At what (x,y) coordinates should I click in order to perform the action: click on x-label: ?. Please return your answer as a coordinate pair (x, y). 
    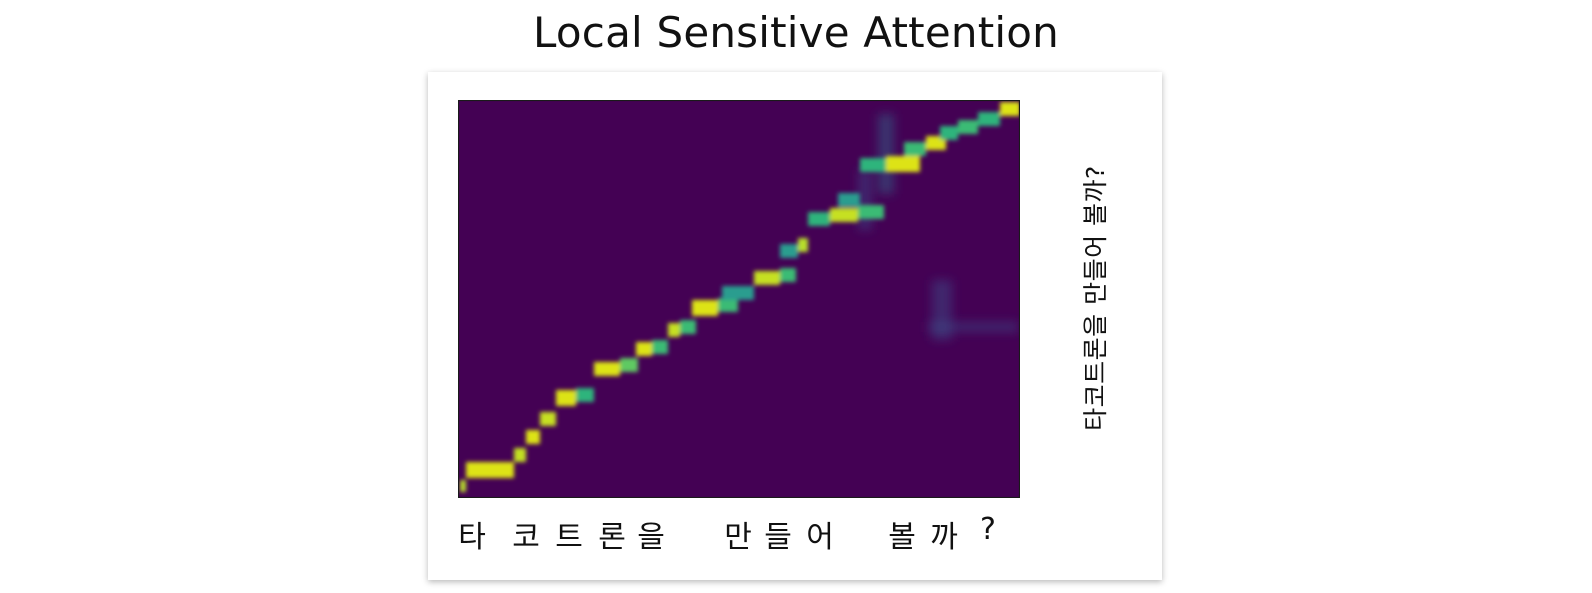
    Looking at the image, I should click on (988, 529).